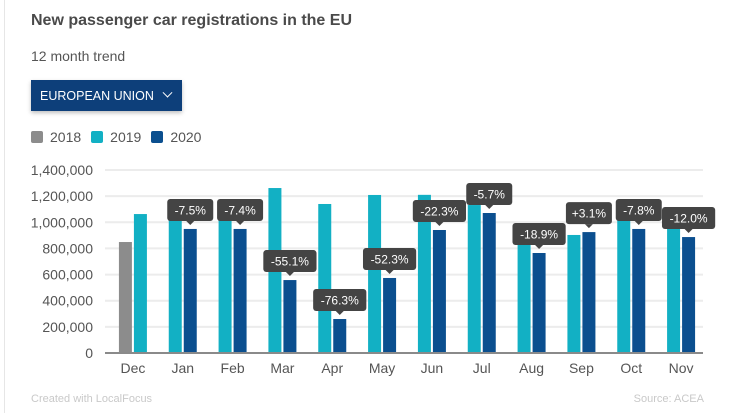 The height and width of the screenshot is (413, 735). I want to click on bar-2019-dec, so click(140, 283).